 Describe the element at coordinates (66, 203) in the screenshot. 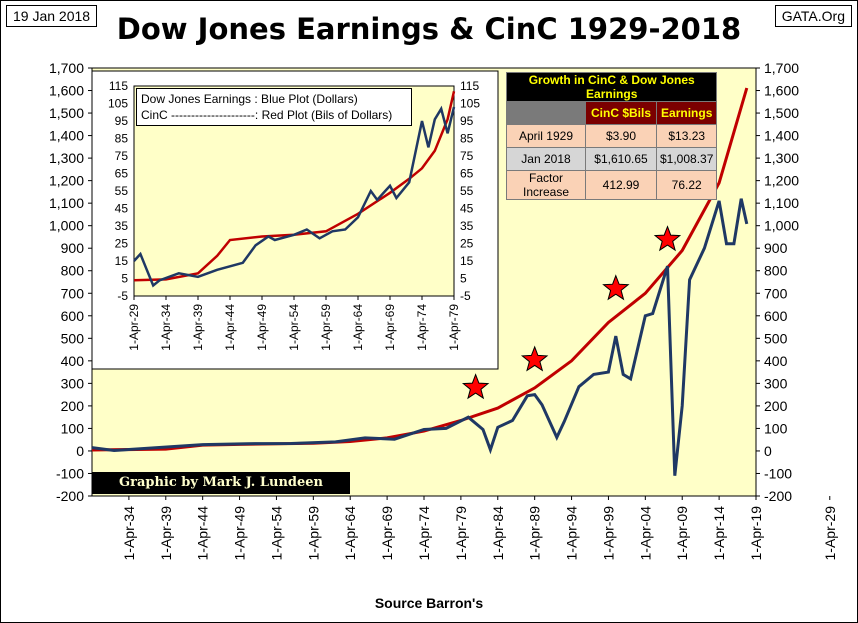

I see `y-tick-label-left: 1,100` at that location.